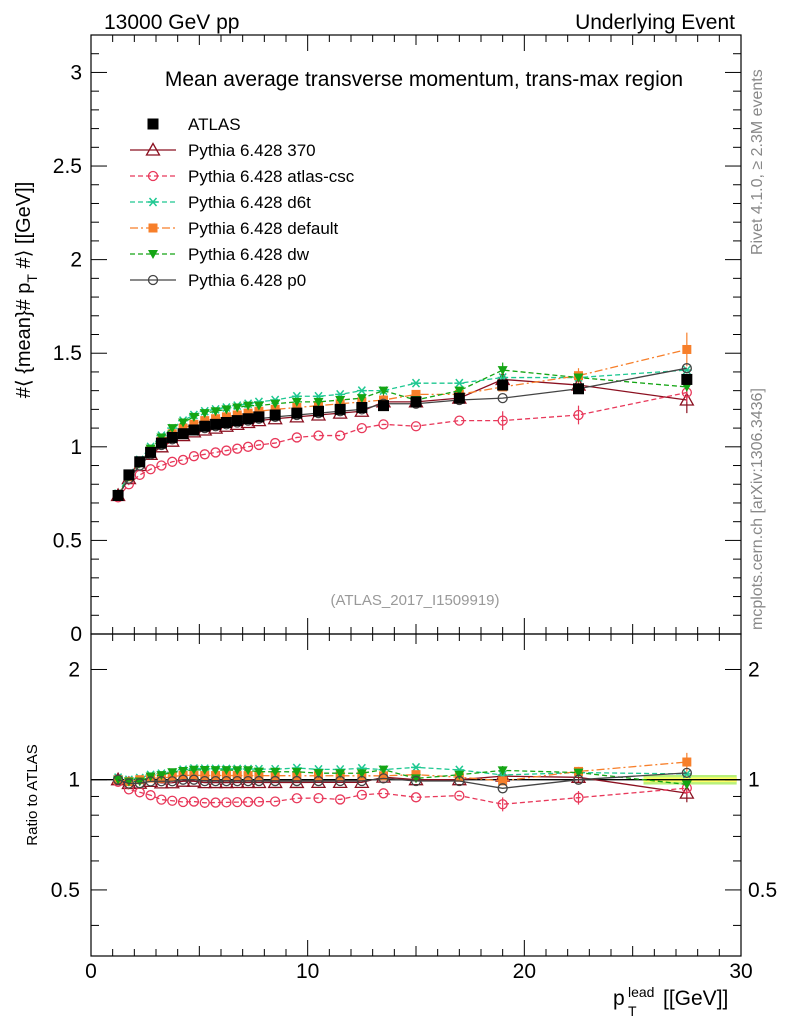  What do you see at coordinates (171, 22) in the screenshot?
I see `header-left: 13000 GeV pp` at bounding box center [171, 22].